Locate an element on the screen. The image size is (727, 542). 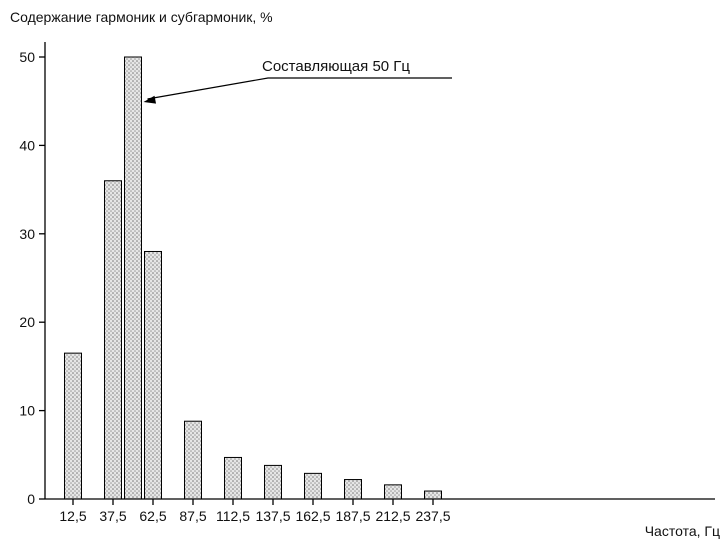
bar-62,5 is located at coordinates (153, 375).